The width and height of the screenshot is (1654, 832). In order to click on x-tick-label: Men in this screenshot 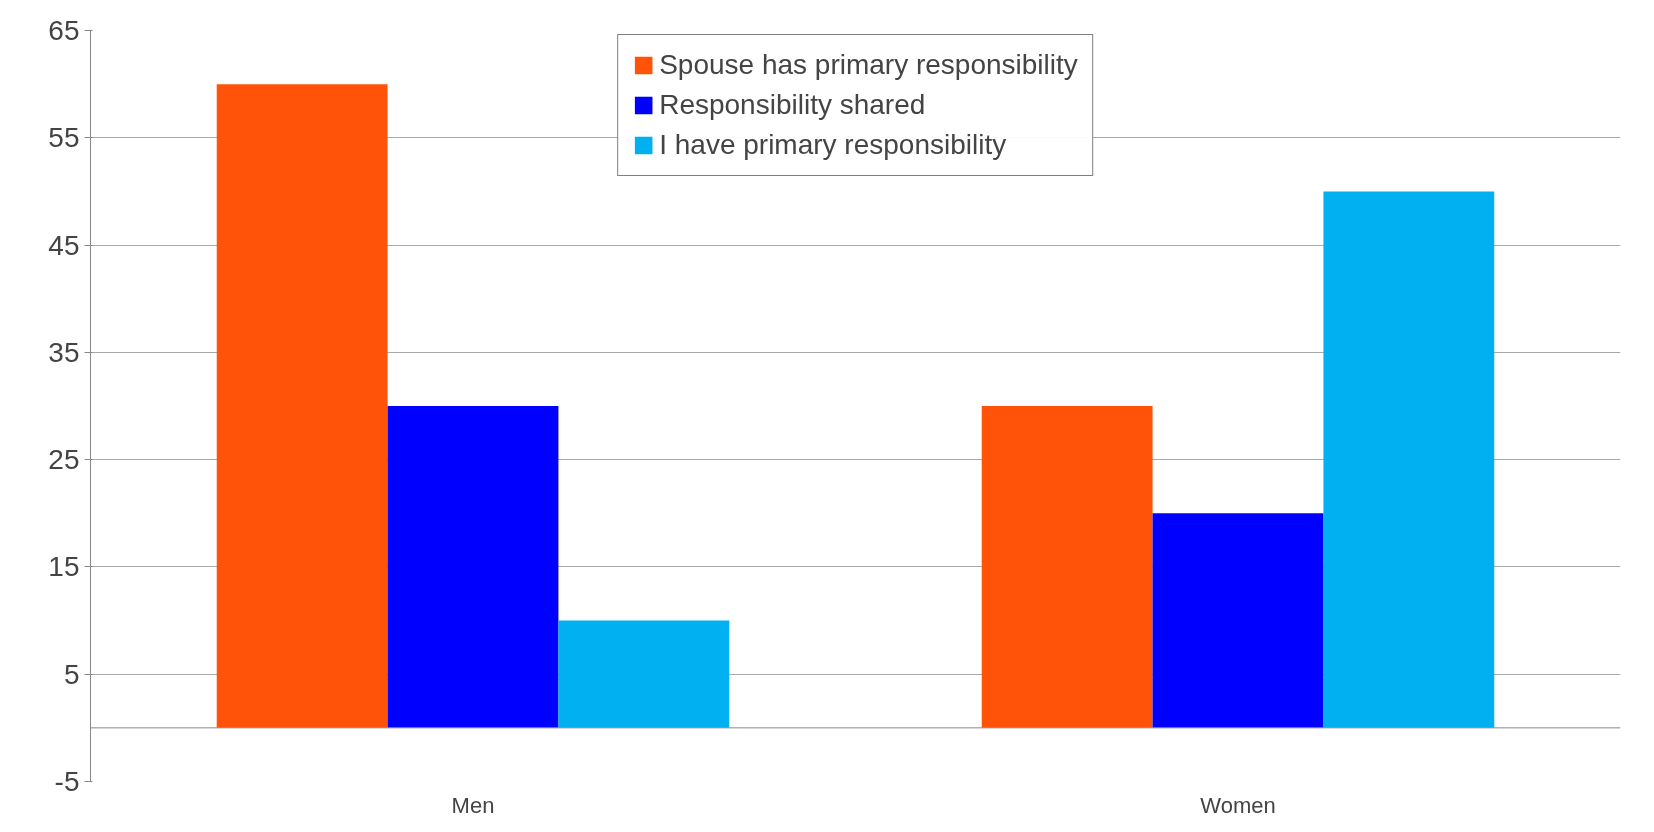, I will do `click(473, 805)`.